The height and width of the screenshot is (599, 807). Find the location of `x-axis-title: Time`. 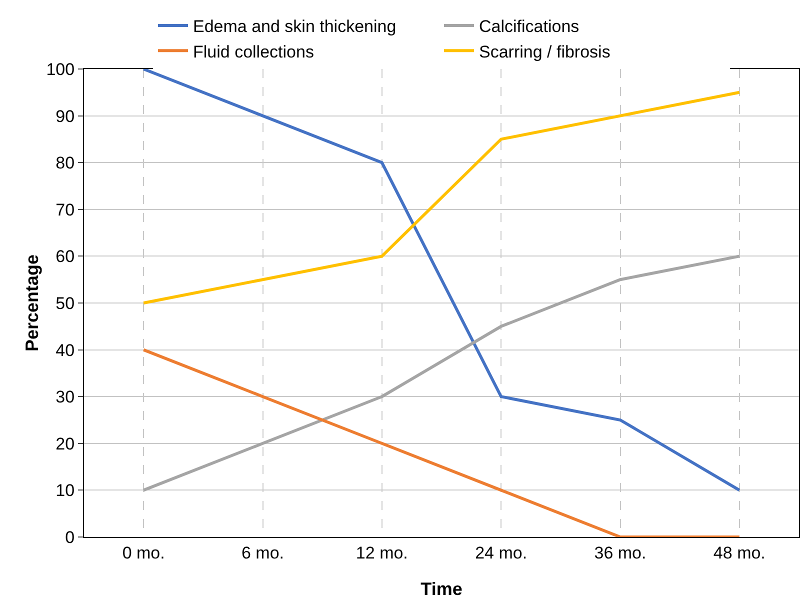

x-axis-title: Time is located at coordinates (441, 589).